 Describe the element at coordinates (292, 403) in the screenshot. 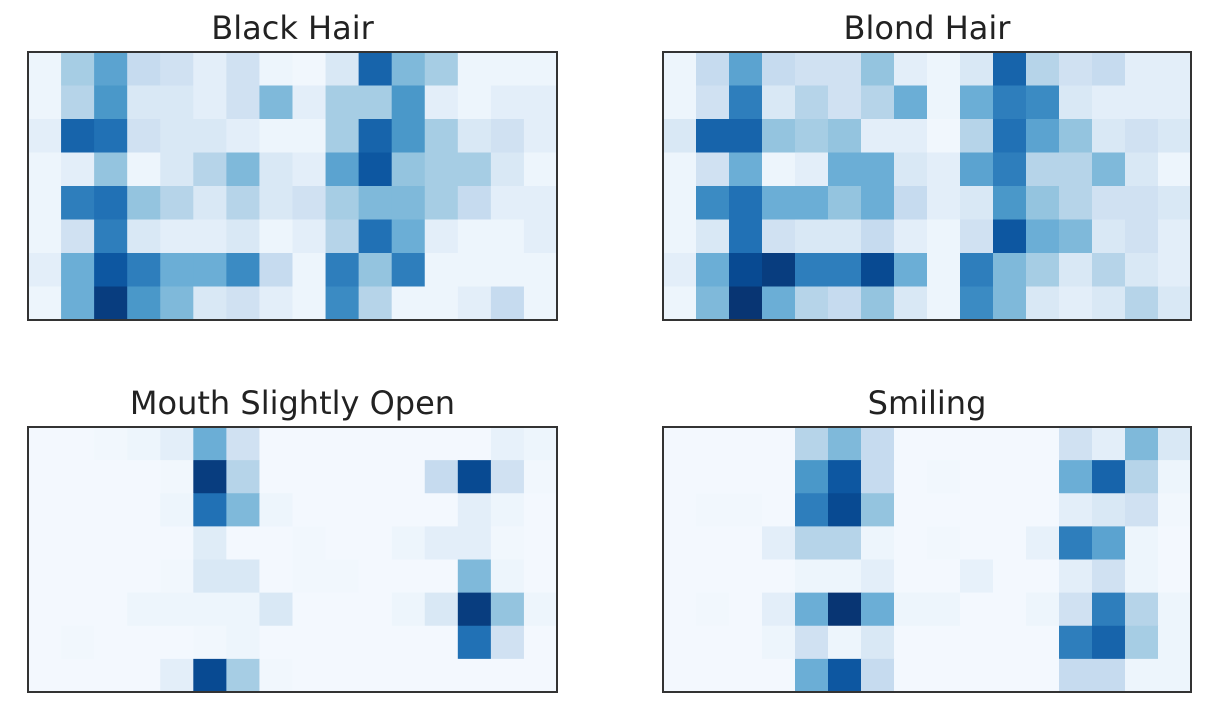

I see `chart-title: Mouth Slightly Open` at that location.